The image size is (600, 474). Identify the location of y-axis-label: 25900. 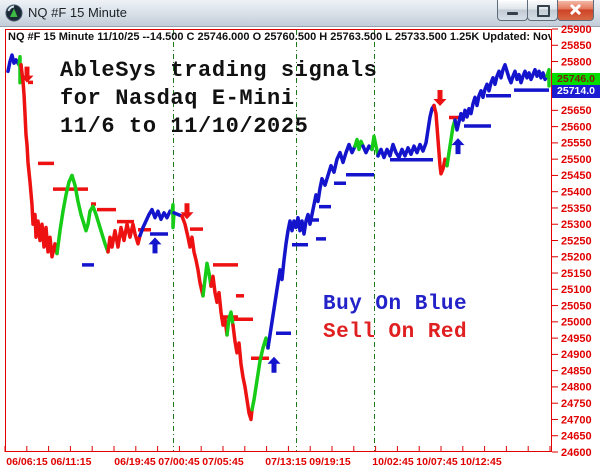
(576, 30).